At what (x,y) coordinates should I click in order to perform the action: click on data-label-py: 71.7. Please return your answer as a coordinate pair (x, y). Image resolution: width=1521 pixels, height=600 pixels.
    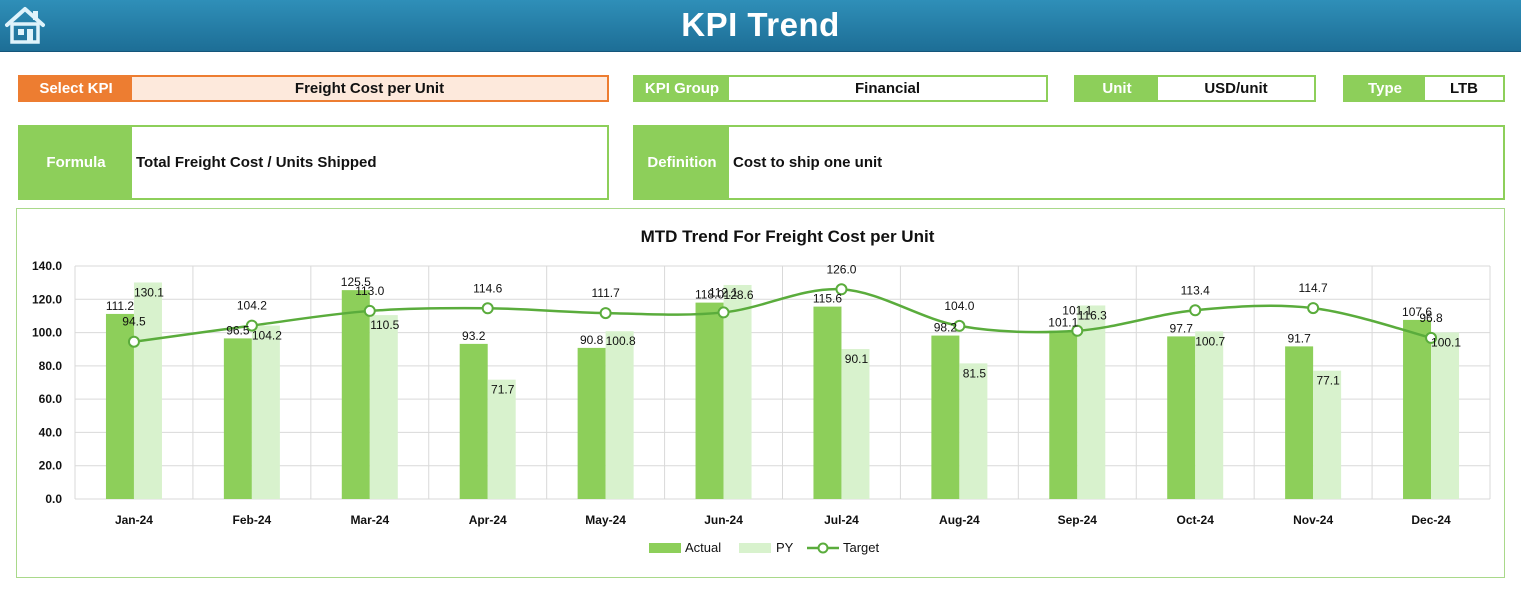
    Looking at the image, I should click on (503, 390).